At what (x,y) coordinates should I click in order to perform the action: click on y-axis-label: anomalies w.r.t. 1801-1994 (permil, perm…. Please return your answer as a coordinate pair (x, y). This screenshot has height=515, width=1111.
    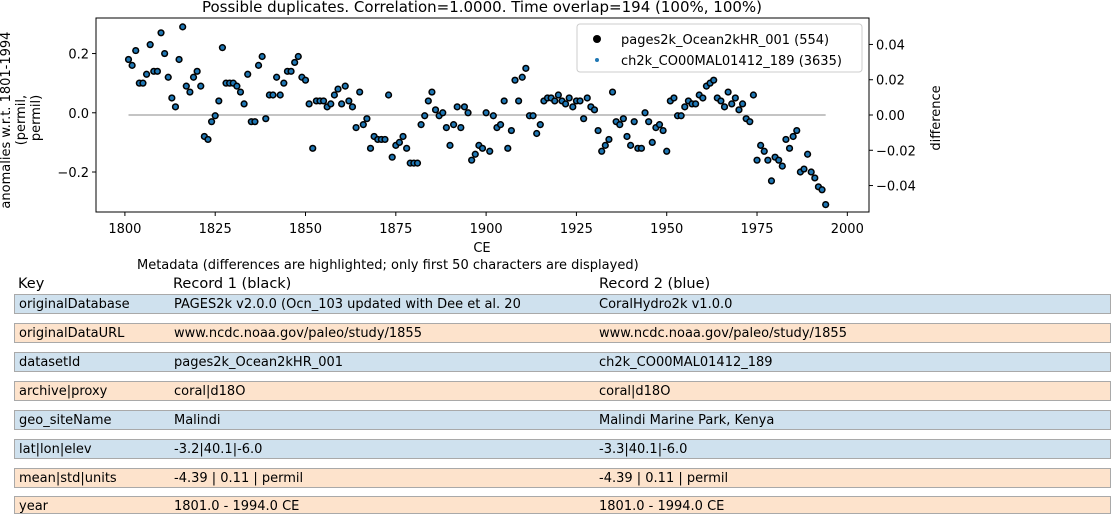
    Looking at the image, I should click on (22, 117).